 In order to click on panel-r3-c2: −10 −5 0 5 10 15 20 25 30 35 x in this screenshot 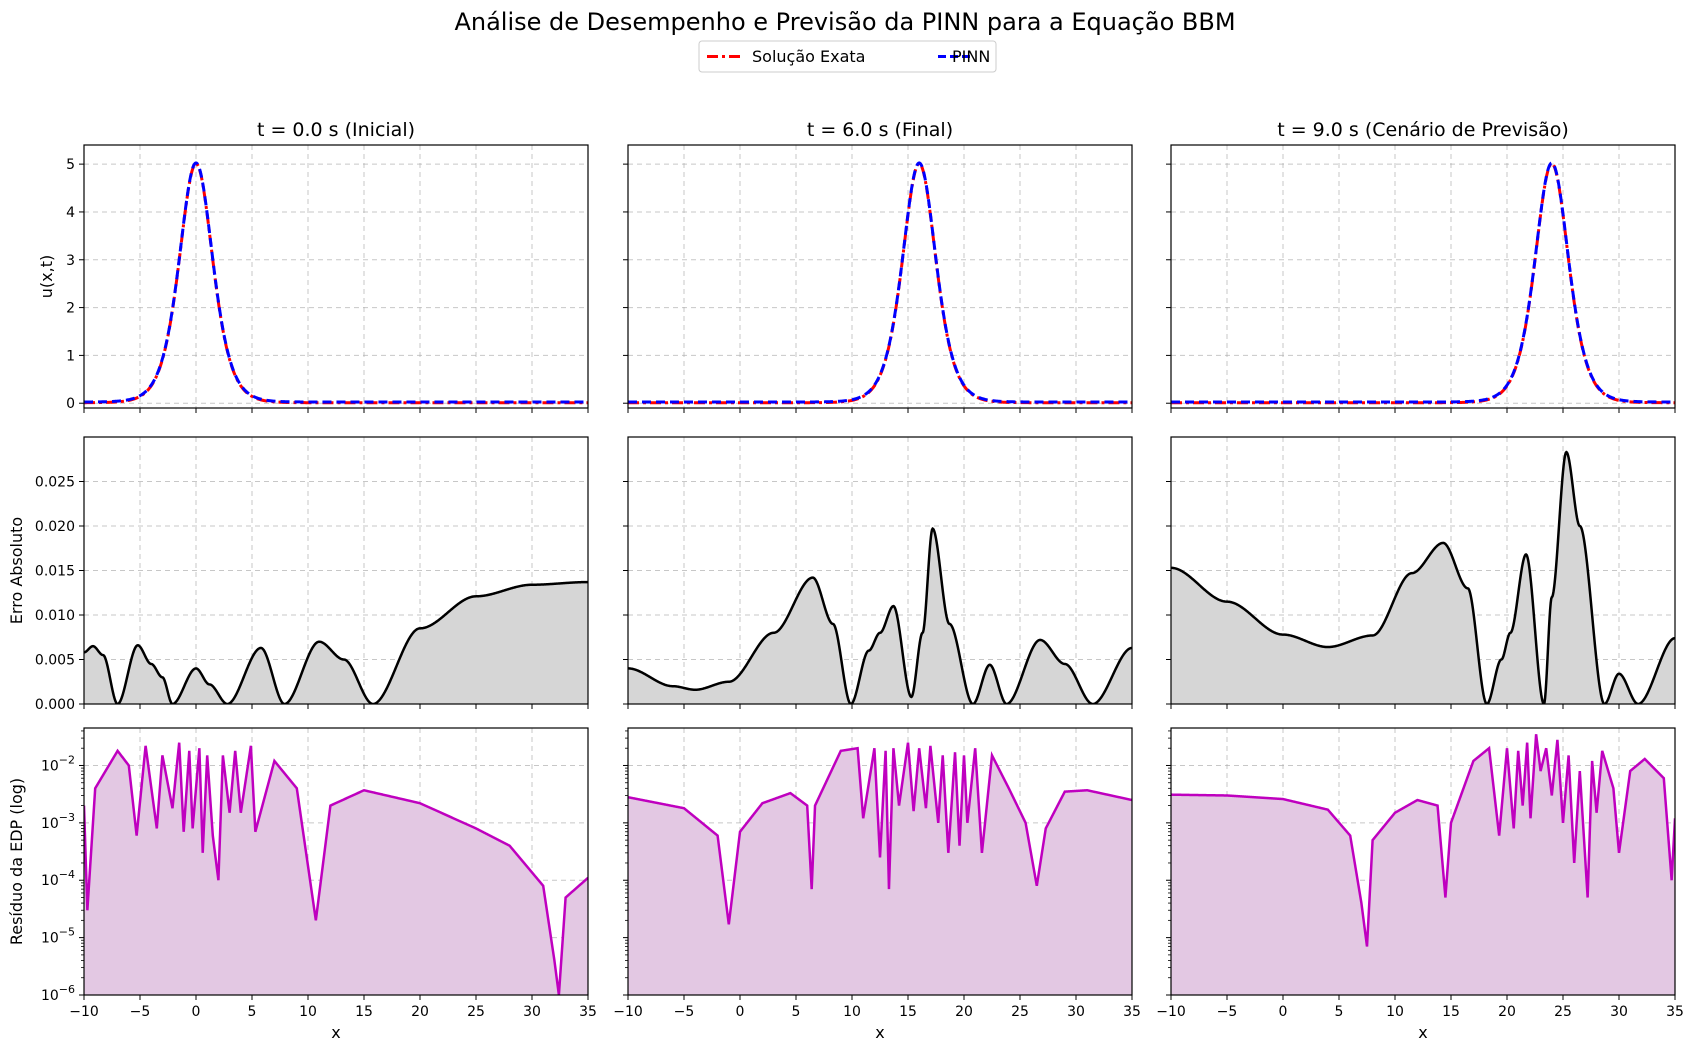, I will do `click(877, 884)`.